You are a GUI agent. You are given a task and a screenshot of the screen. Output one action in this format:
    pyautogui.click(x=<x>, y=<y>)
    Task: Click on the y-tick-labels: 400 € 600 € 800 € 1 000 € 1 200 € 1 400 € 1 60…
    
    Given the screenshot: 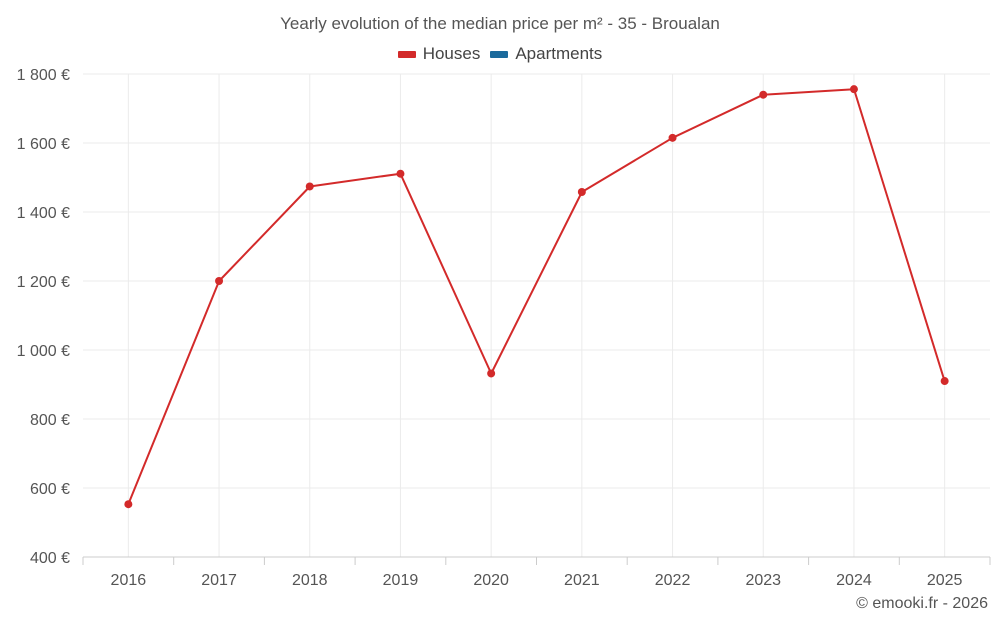 What is the action you would take?
    pyautogui.click(x=43, y=317)
    